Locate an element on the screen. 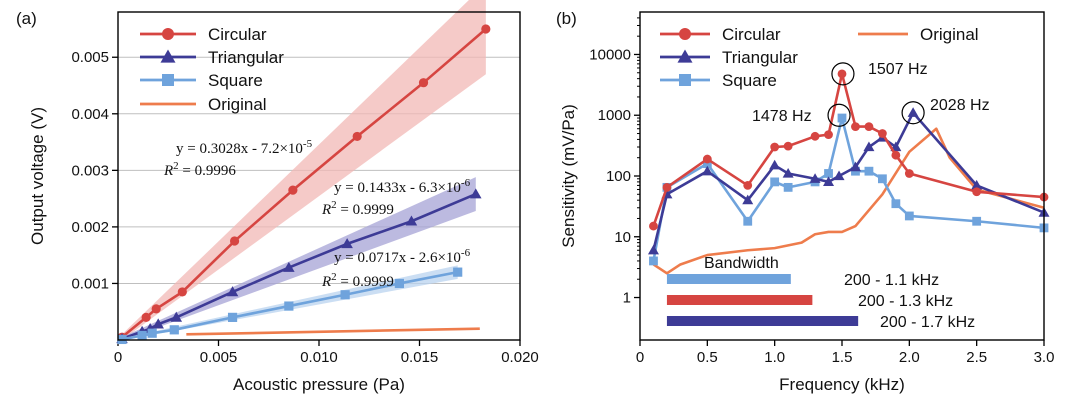 The height and width of the screenshot is (410, 1080). panel-b-ytick-label: 10000 is located at coordinates (610, 54).